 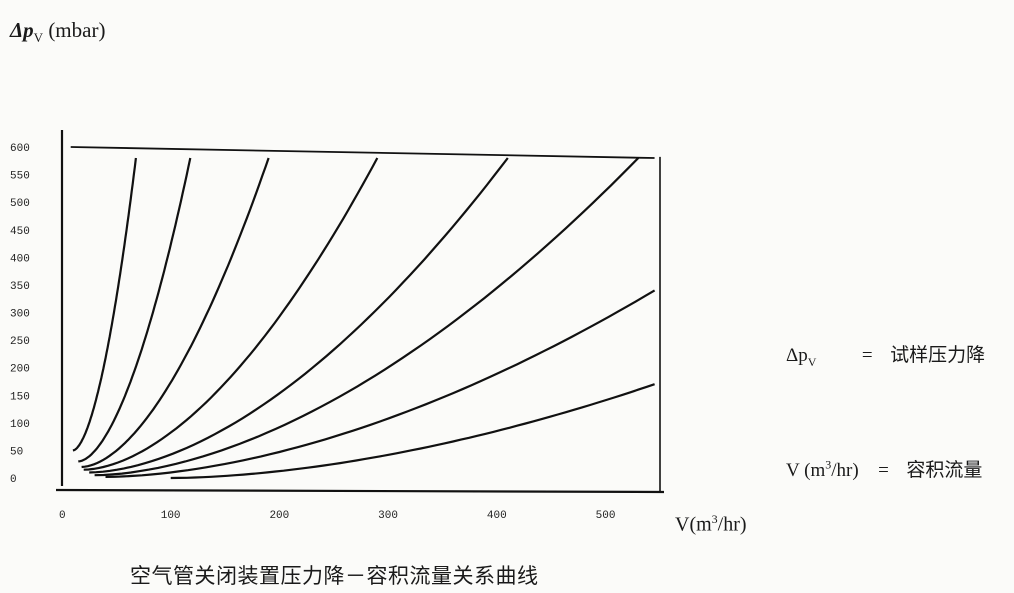 I want to click on x-tick-label: 400, so click(x=497, y=516).